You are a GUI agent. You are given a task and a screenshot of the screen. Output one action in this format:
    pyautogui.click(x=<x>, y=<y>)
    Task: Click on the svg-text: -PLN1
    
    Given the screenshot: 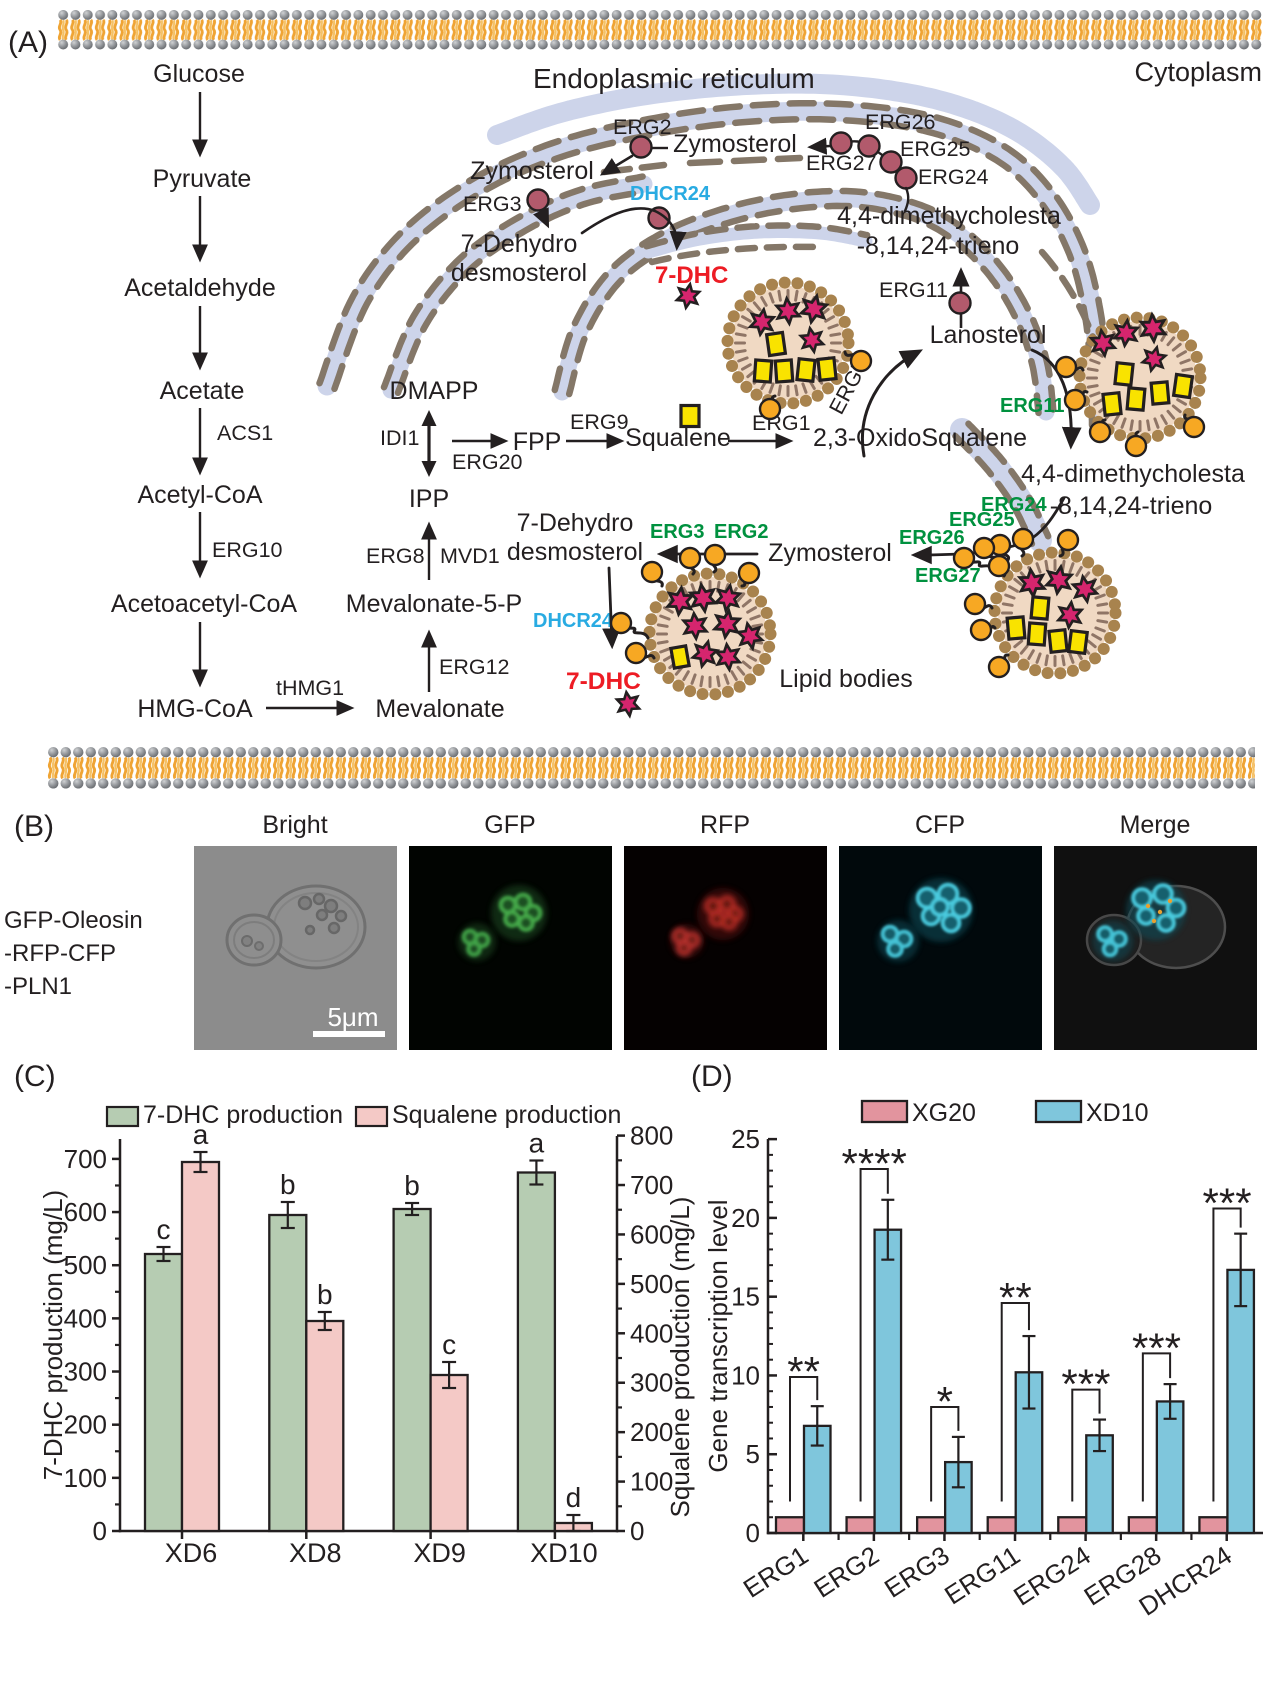 What is the action you would take?
    pyautogui.click(x=38, y=986)
    